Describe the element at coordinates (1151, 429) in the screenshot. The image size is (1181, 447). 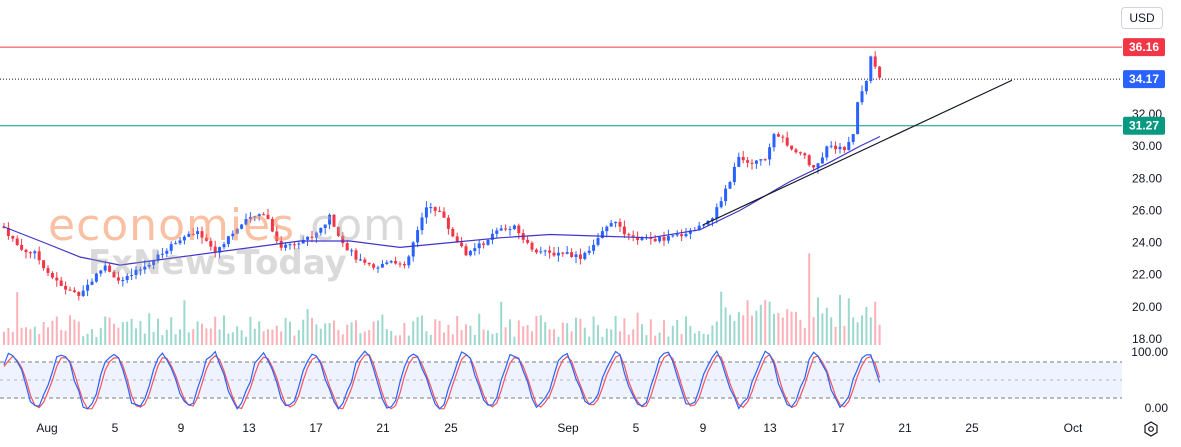
I see `settings-gear-icon` at that location.